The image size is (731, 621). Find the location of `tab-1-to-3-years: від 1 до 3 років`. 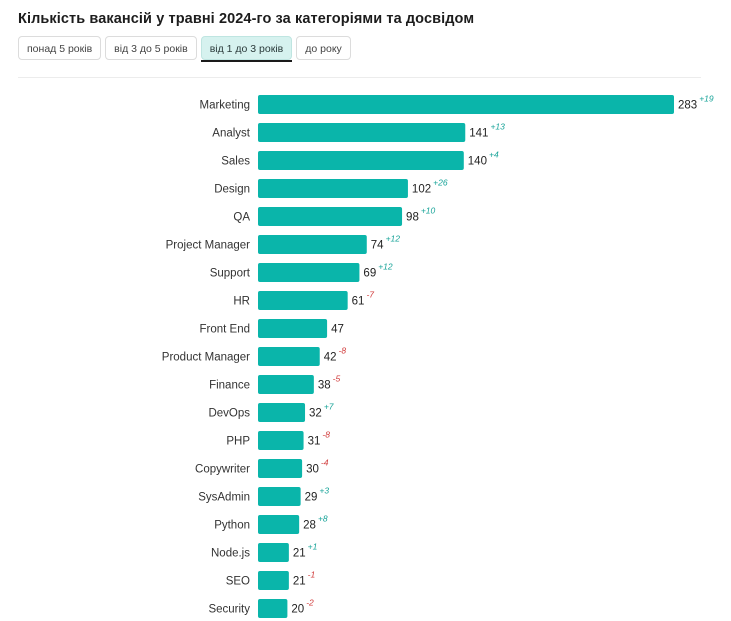

tab-1-to-3-years: від 1 до 3 років is located at coordinates (246, 49).